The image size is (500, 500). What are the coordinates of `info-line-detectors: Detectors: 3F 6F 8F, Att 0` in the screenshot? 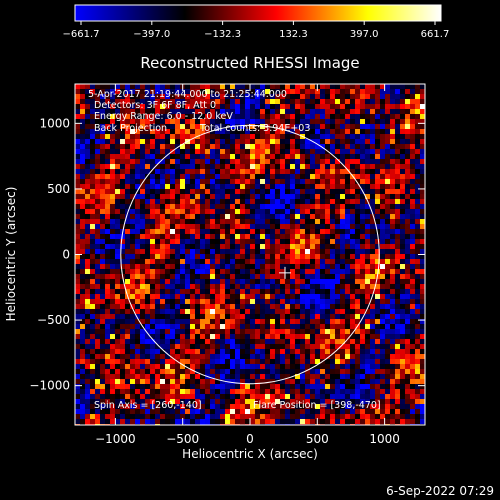 It's located at (155, 105).